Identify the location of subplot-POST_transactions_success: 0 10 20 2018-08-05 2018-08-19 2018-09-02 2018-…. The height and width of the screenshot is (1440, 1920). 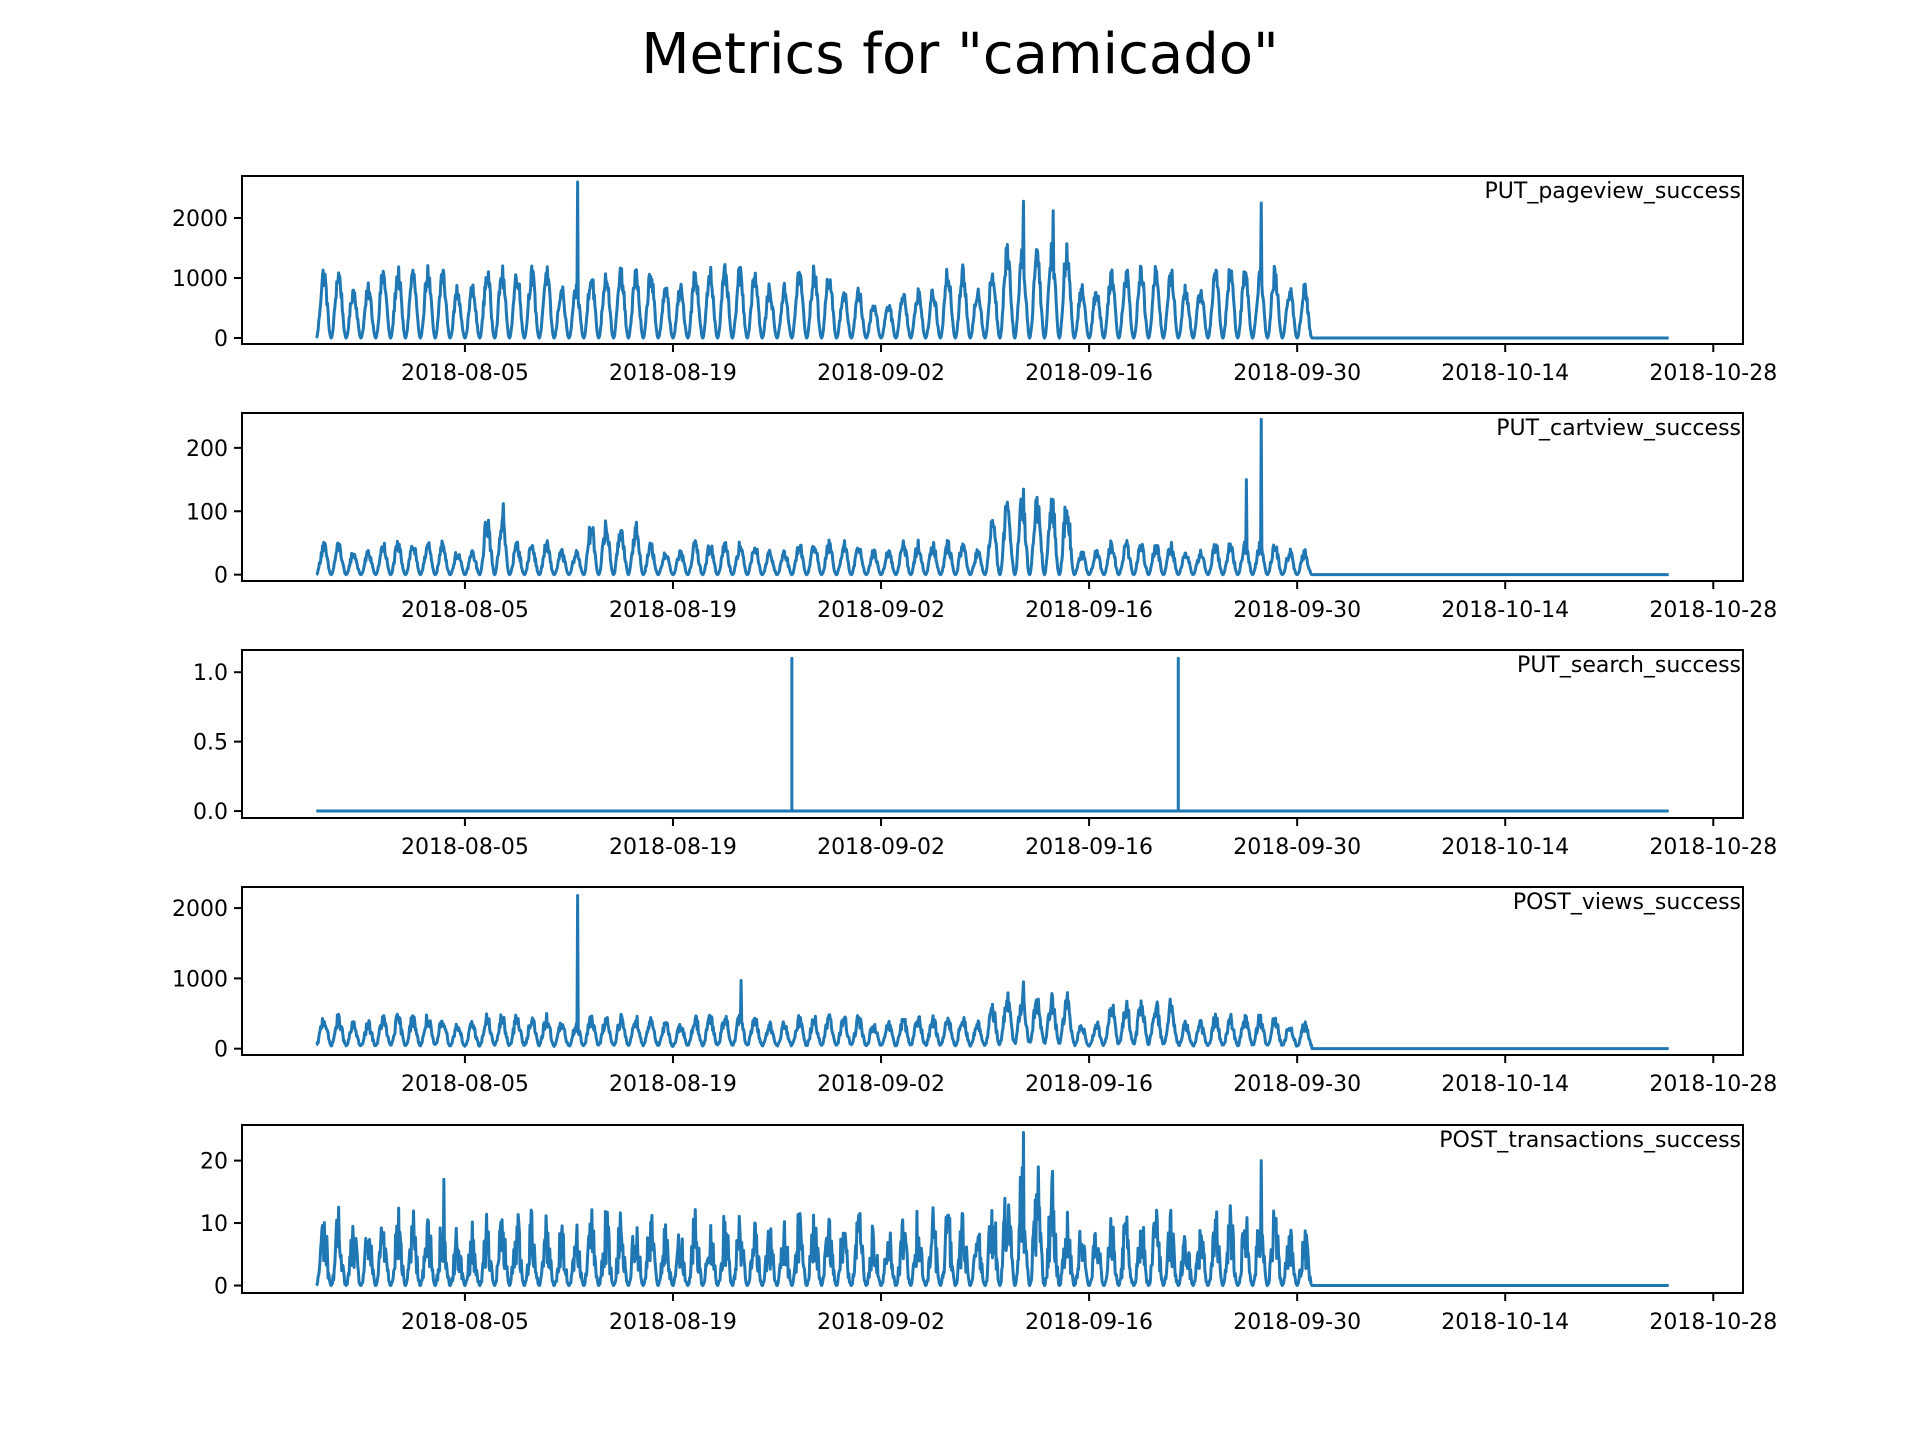
(988, 1229).